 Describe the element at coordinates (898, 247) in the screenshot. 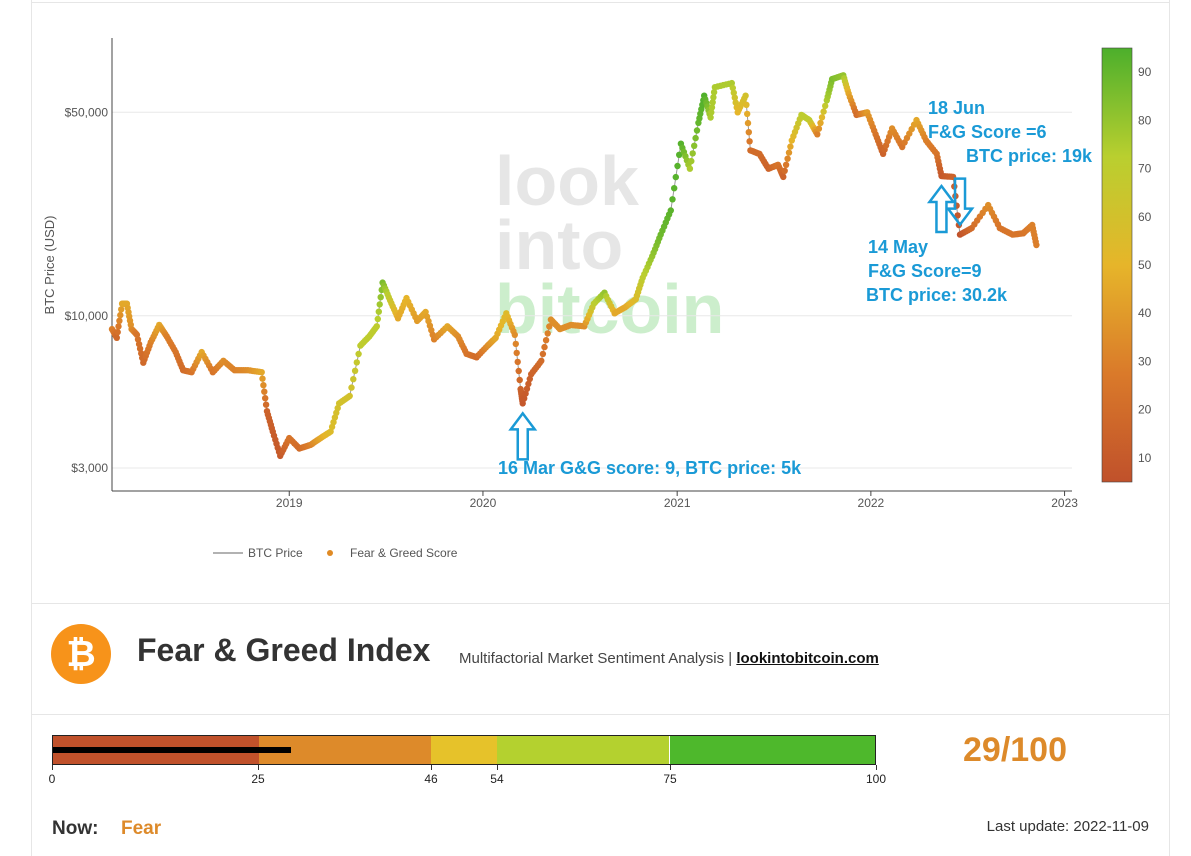

I see `annotation-label: 14 May` at that location.